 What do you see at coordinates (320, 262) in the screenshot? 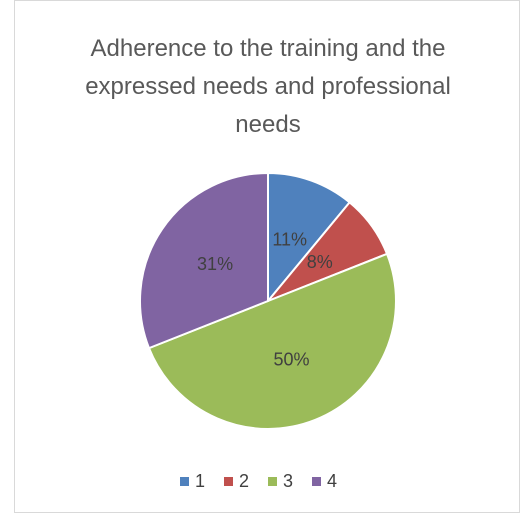
I see `data-label: 8%` at bounding box center [320, 262].